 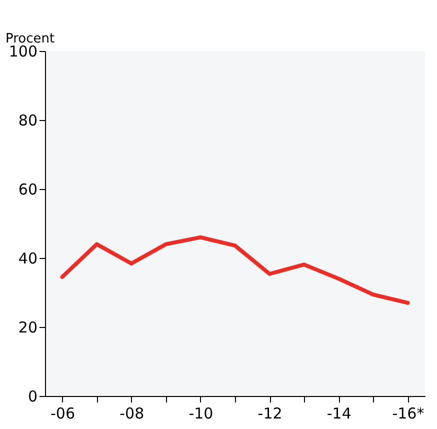 I want to click on y-tick-label: 60, so click(x=28, y=189).